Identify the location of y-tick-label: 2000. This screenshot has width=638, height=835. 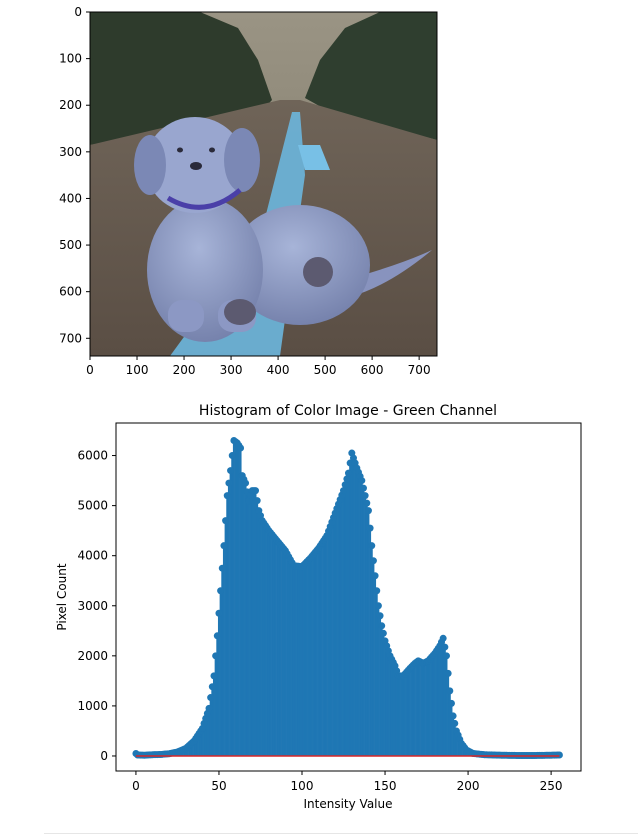
(92, 656).